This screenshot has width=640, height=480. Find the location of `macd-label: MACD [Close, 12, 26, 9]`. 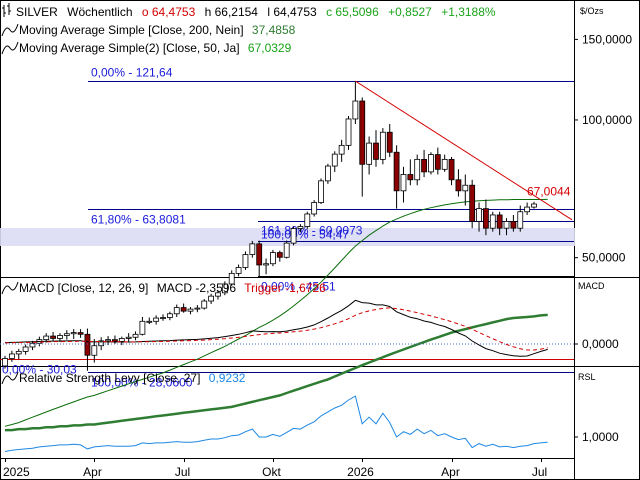

macd-label: MACD [Close, 12, 26, 9] is located at coordinates (83, 288).